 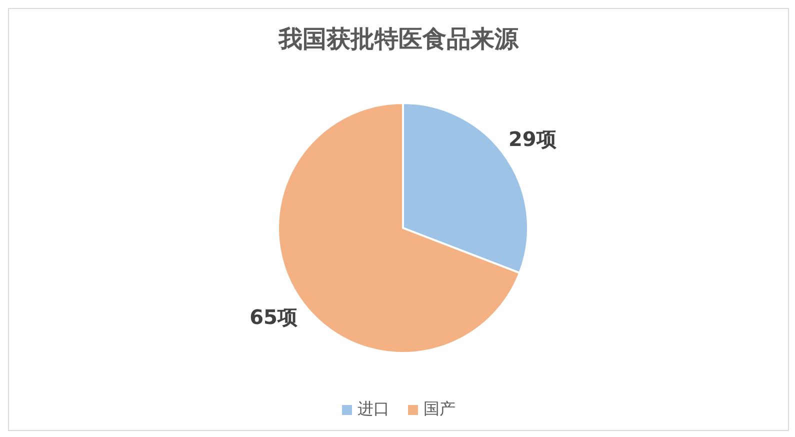 What do you see at coordinates (274, 316) in the screenshot?
I see `data-label: 65项` at bounding box center [274, 316].